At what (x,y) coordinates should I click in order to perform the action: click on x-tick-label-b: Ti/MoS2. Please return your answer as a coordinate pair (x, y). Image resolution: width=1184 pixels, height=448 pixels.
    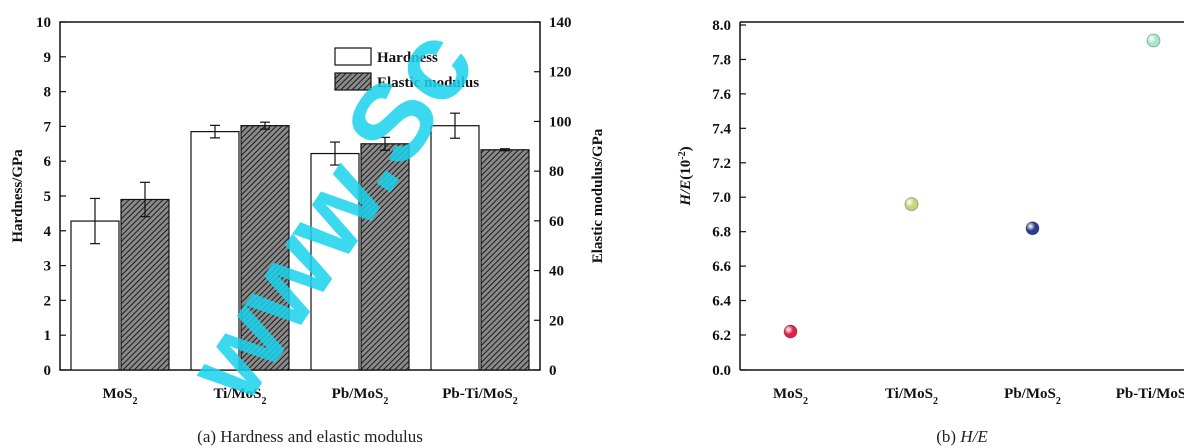
    Looking at the image, I should click on (911, 396).